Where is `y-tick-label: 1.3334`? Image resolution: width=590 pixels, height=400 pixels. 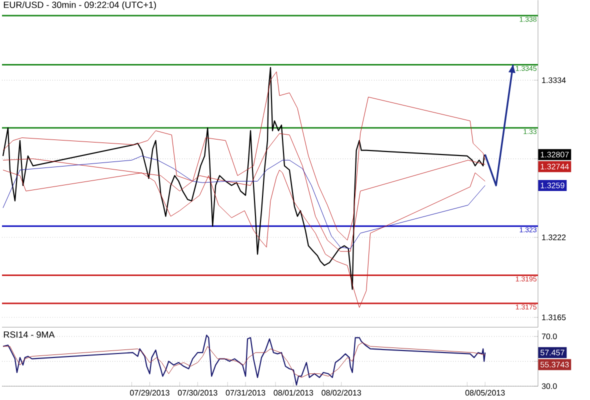 y-tick-label: 1.3334 is located at coordinates (554, 80).